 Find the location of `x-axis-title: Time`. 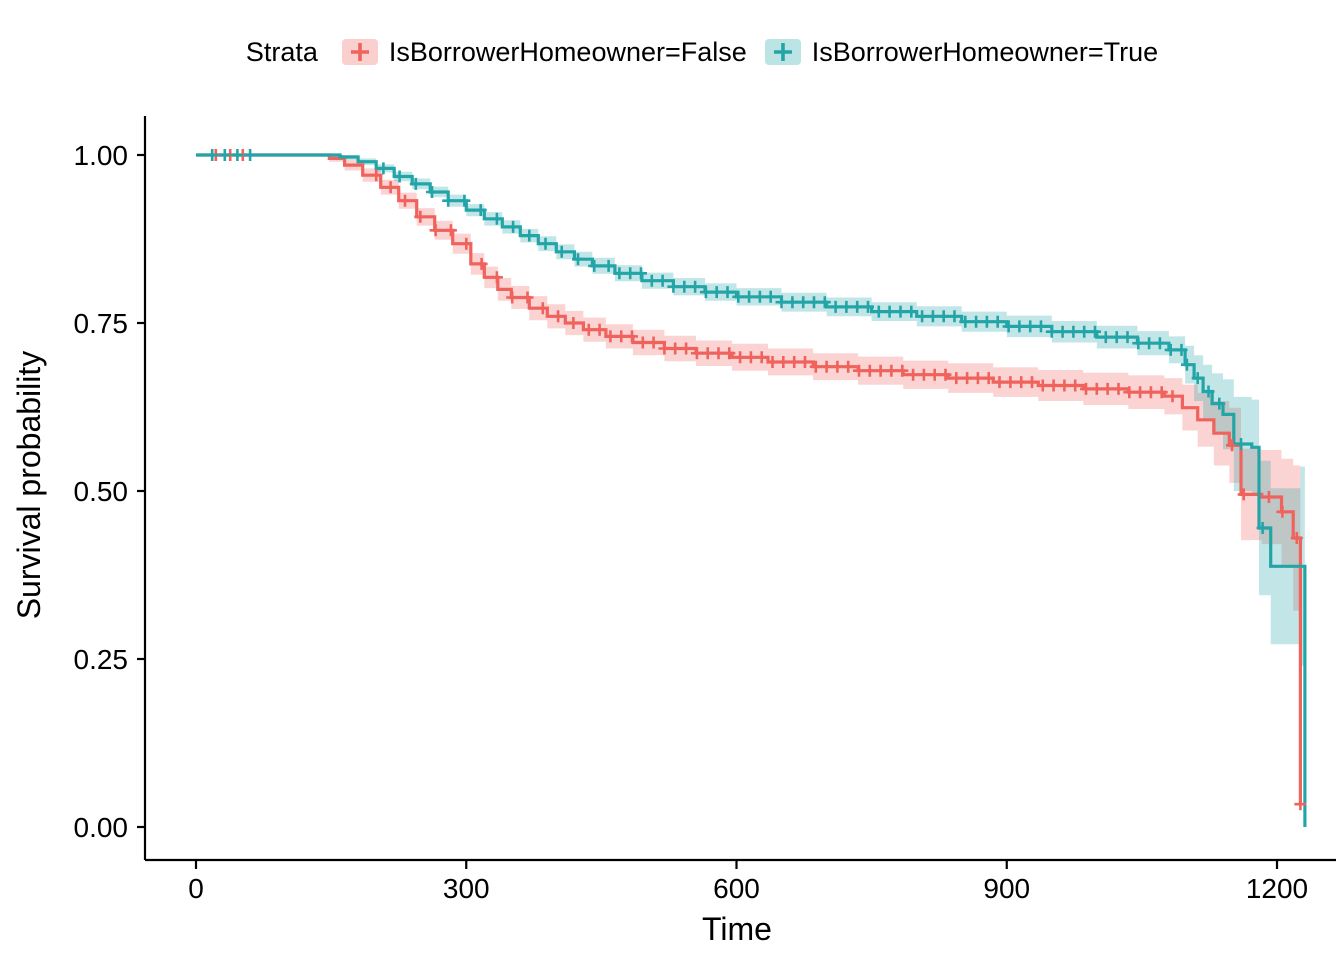

x-axis-title: Time is located at coordinates (737, 929).